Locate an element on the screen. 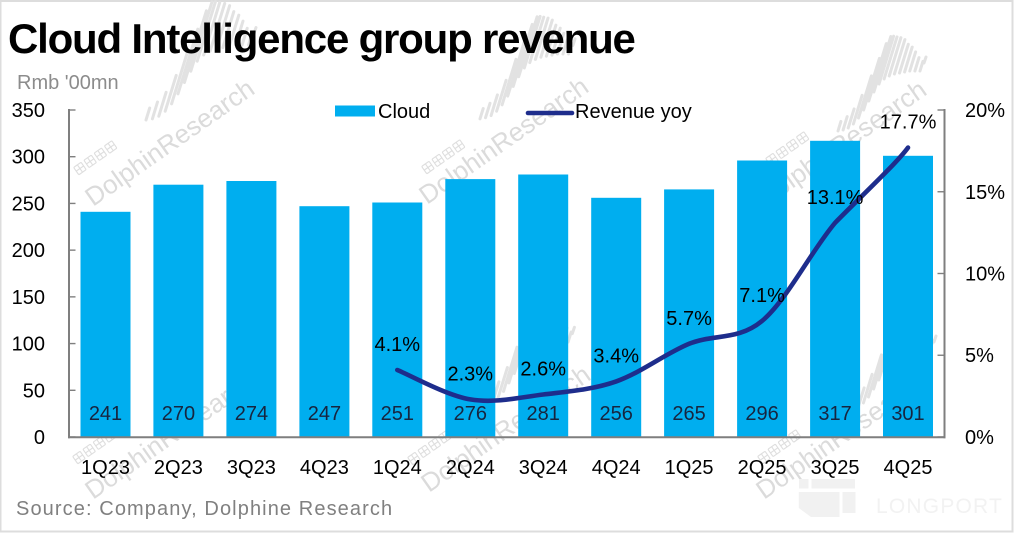 Image resolution: width=1017 pixels, height=533 pixels. svg-text: 50 is located at coordinates (34, 391).